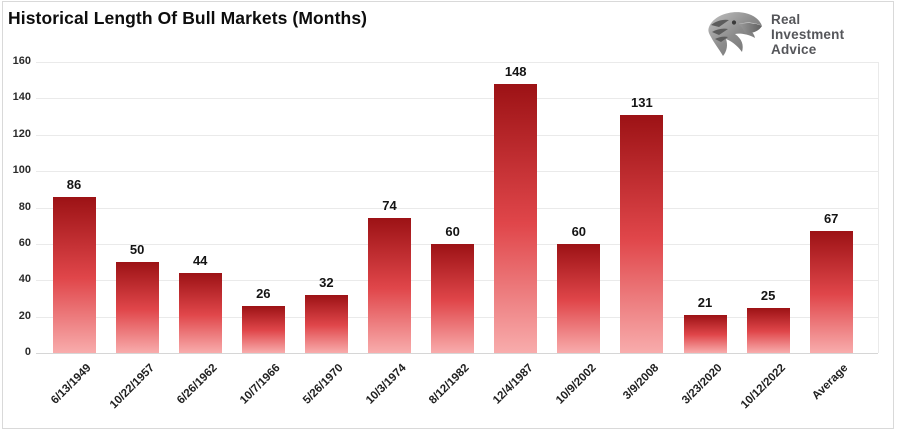  Describe the element at coordinates (71, 384) in the screenshot. I see `x-axis-label: 6/13/1949` at that location.